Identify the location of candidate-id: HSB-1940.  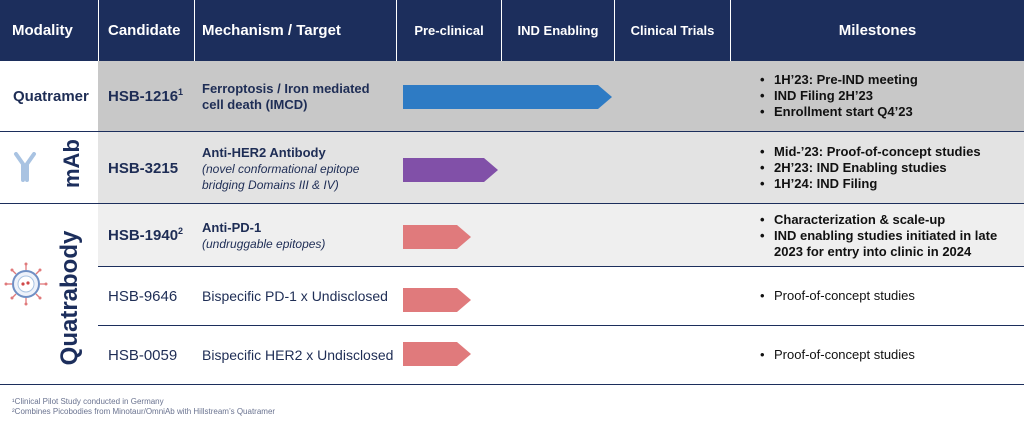
(143, 235).